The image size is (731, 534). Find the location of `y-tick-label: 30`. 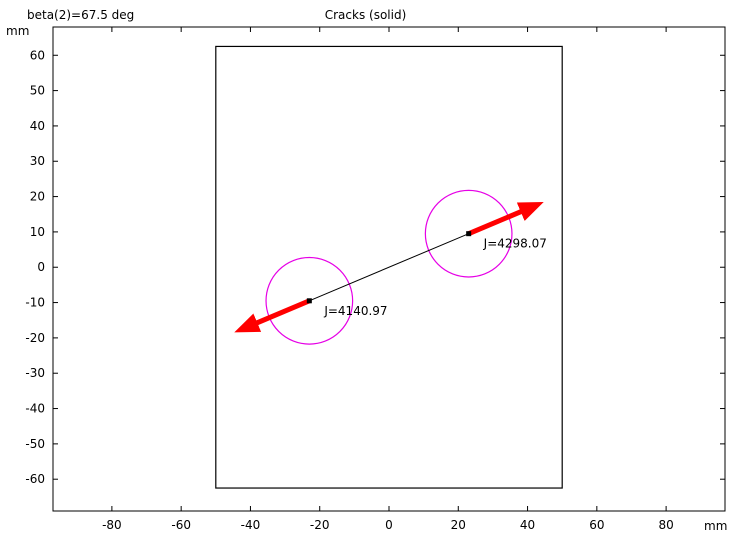

y-tick-label: 30 is located at coordinates (37, 161).